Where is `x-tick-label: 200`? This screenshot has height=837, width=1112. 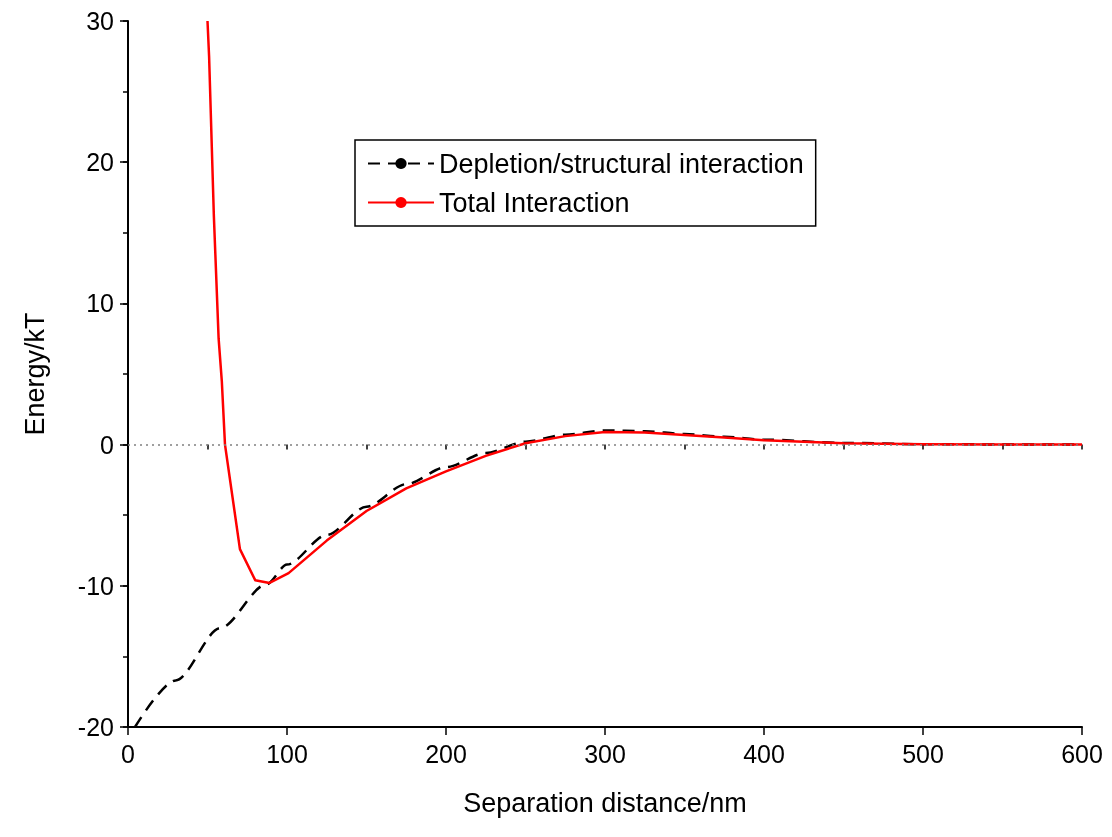 x-tick-label: 200 is located at coordinates (446, 753).